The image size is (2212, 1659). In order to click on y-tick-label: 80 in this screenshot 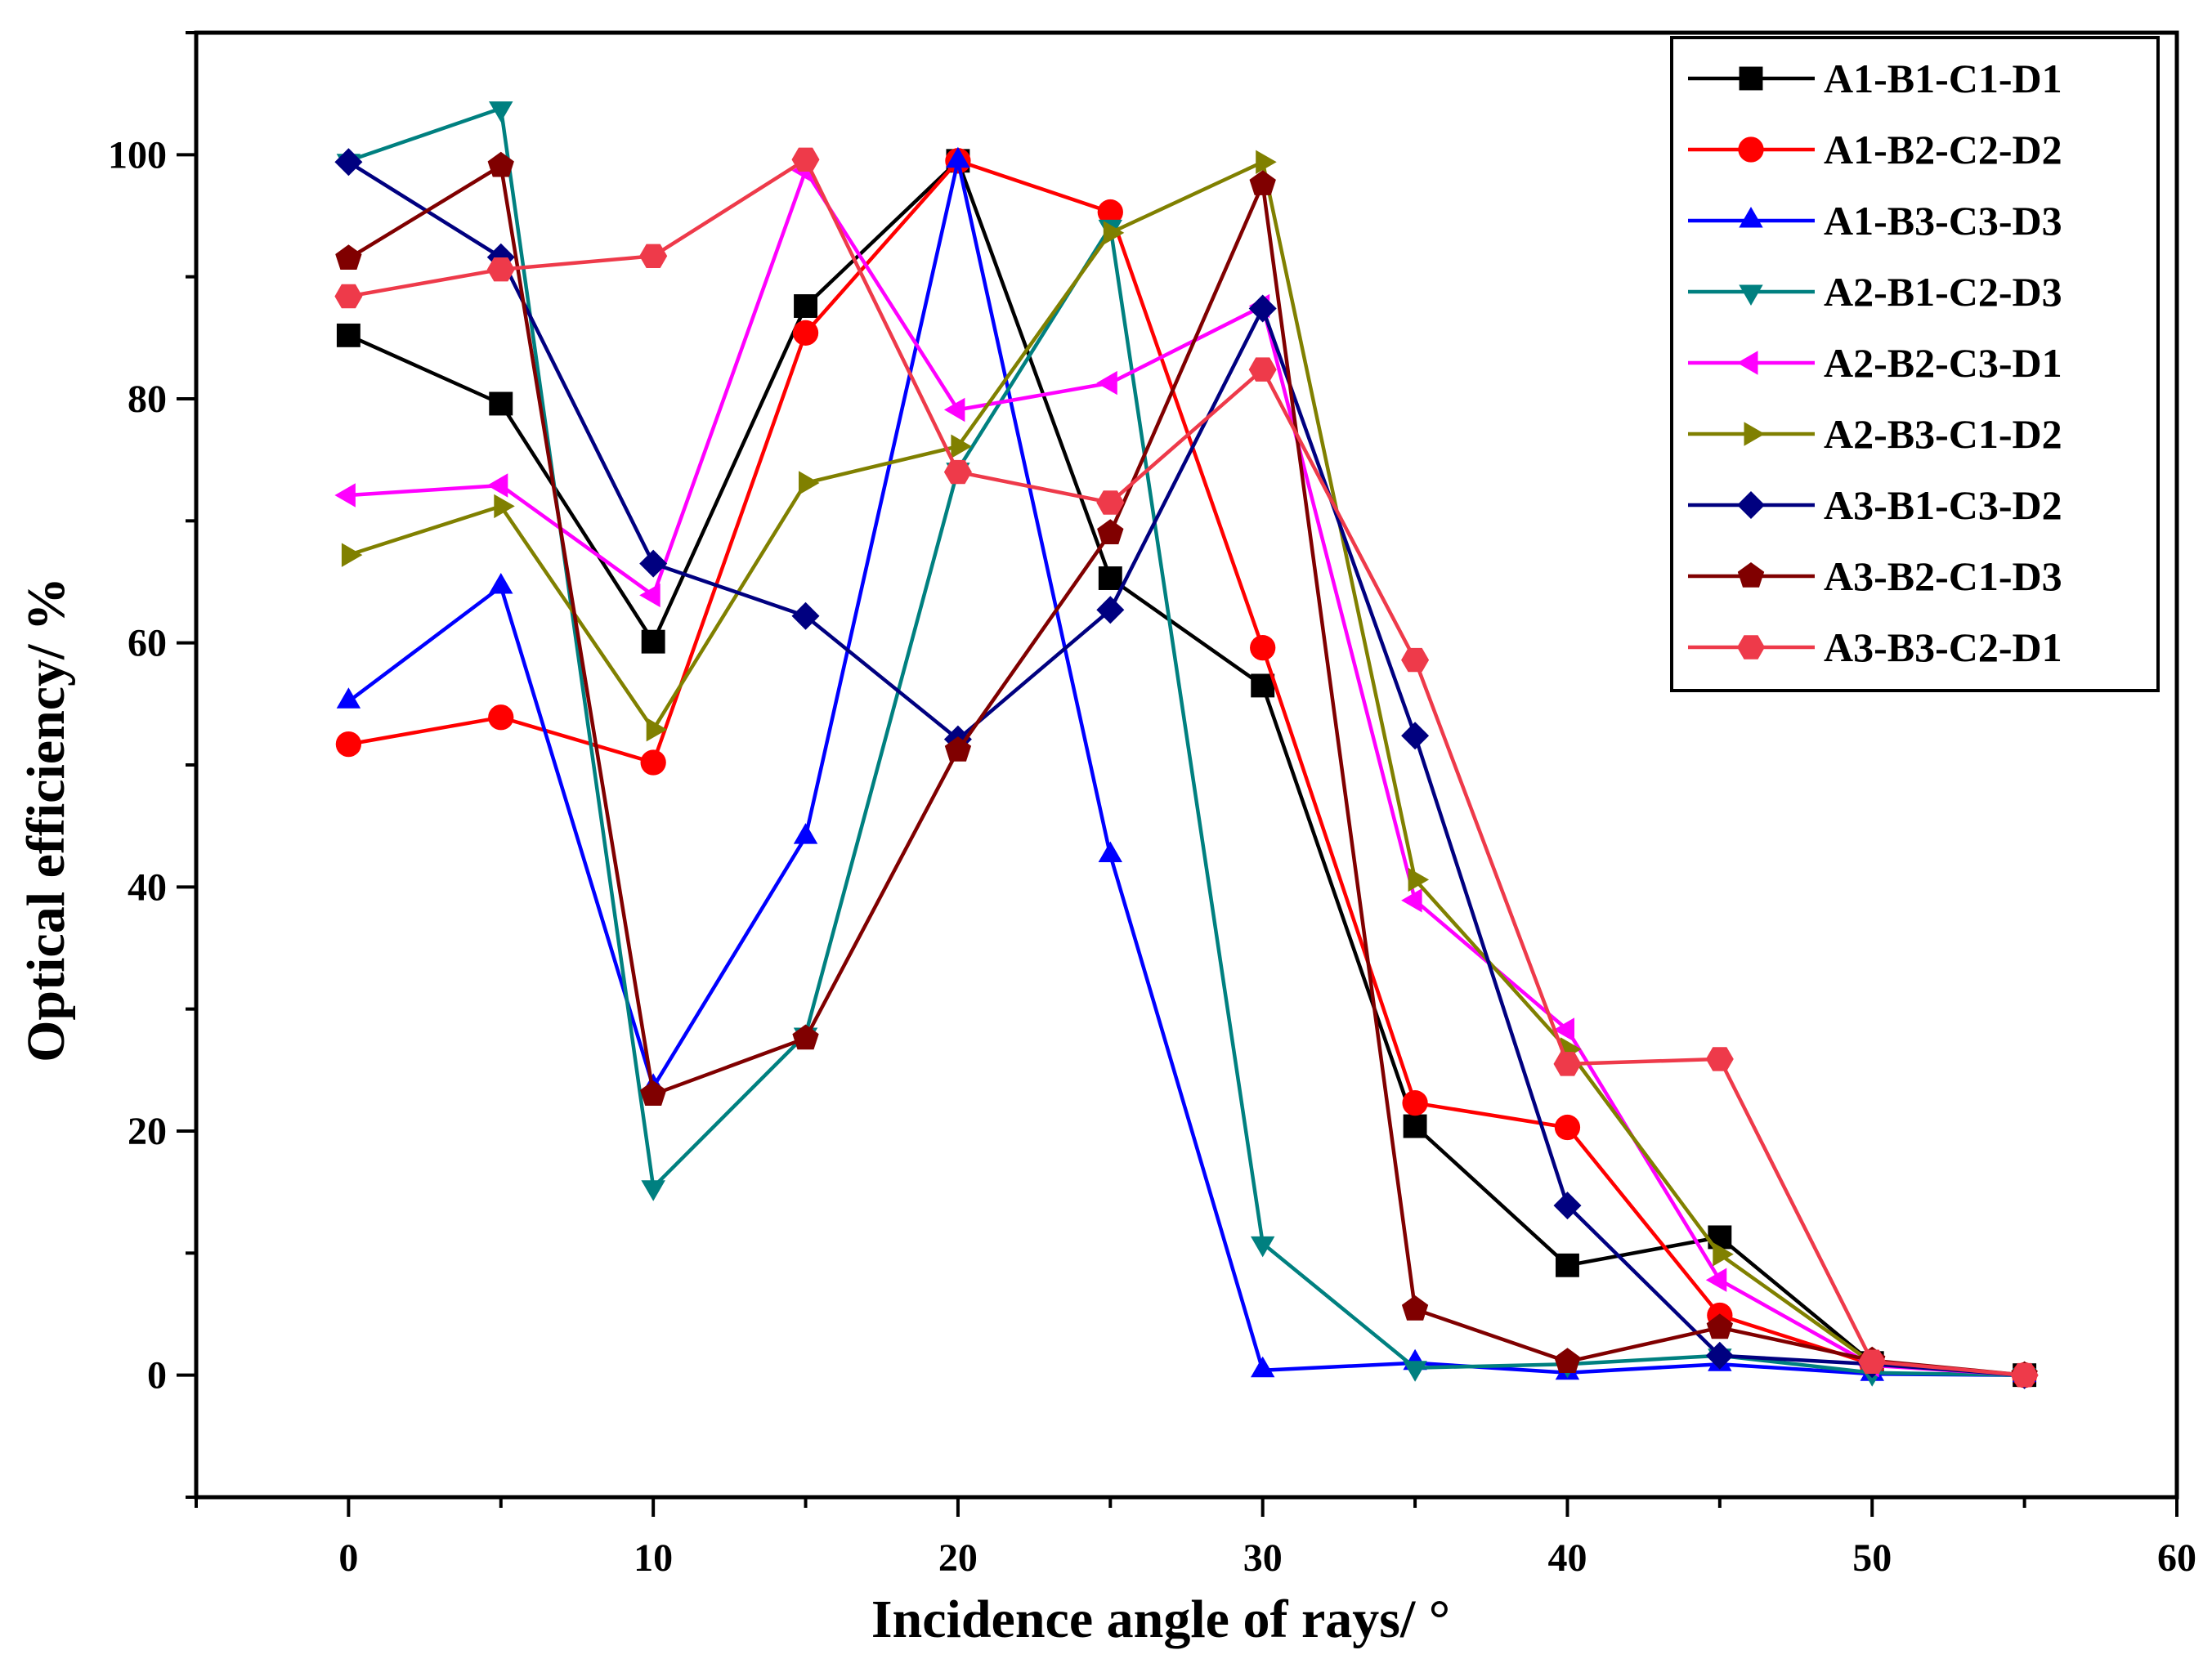, I will do `click(147, 399)`.